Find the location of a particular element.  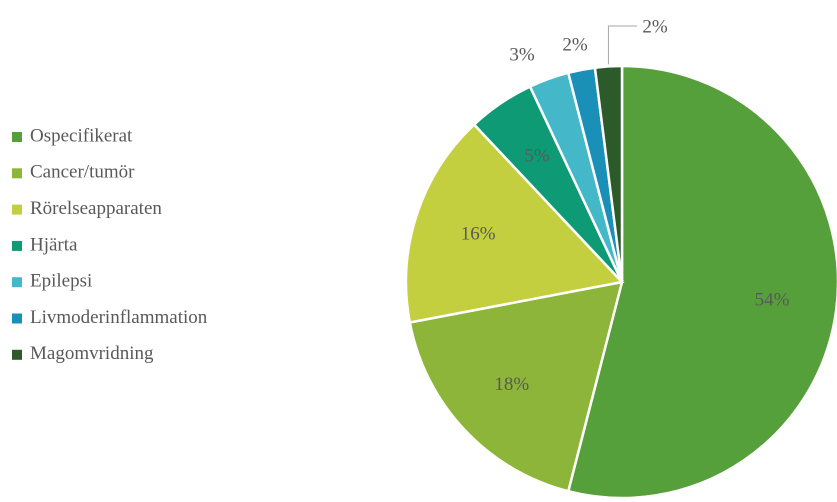

legend-label: Magomvridning is located at coordinates (92, 353).